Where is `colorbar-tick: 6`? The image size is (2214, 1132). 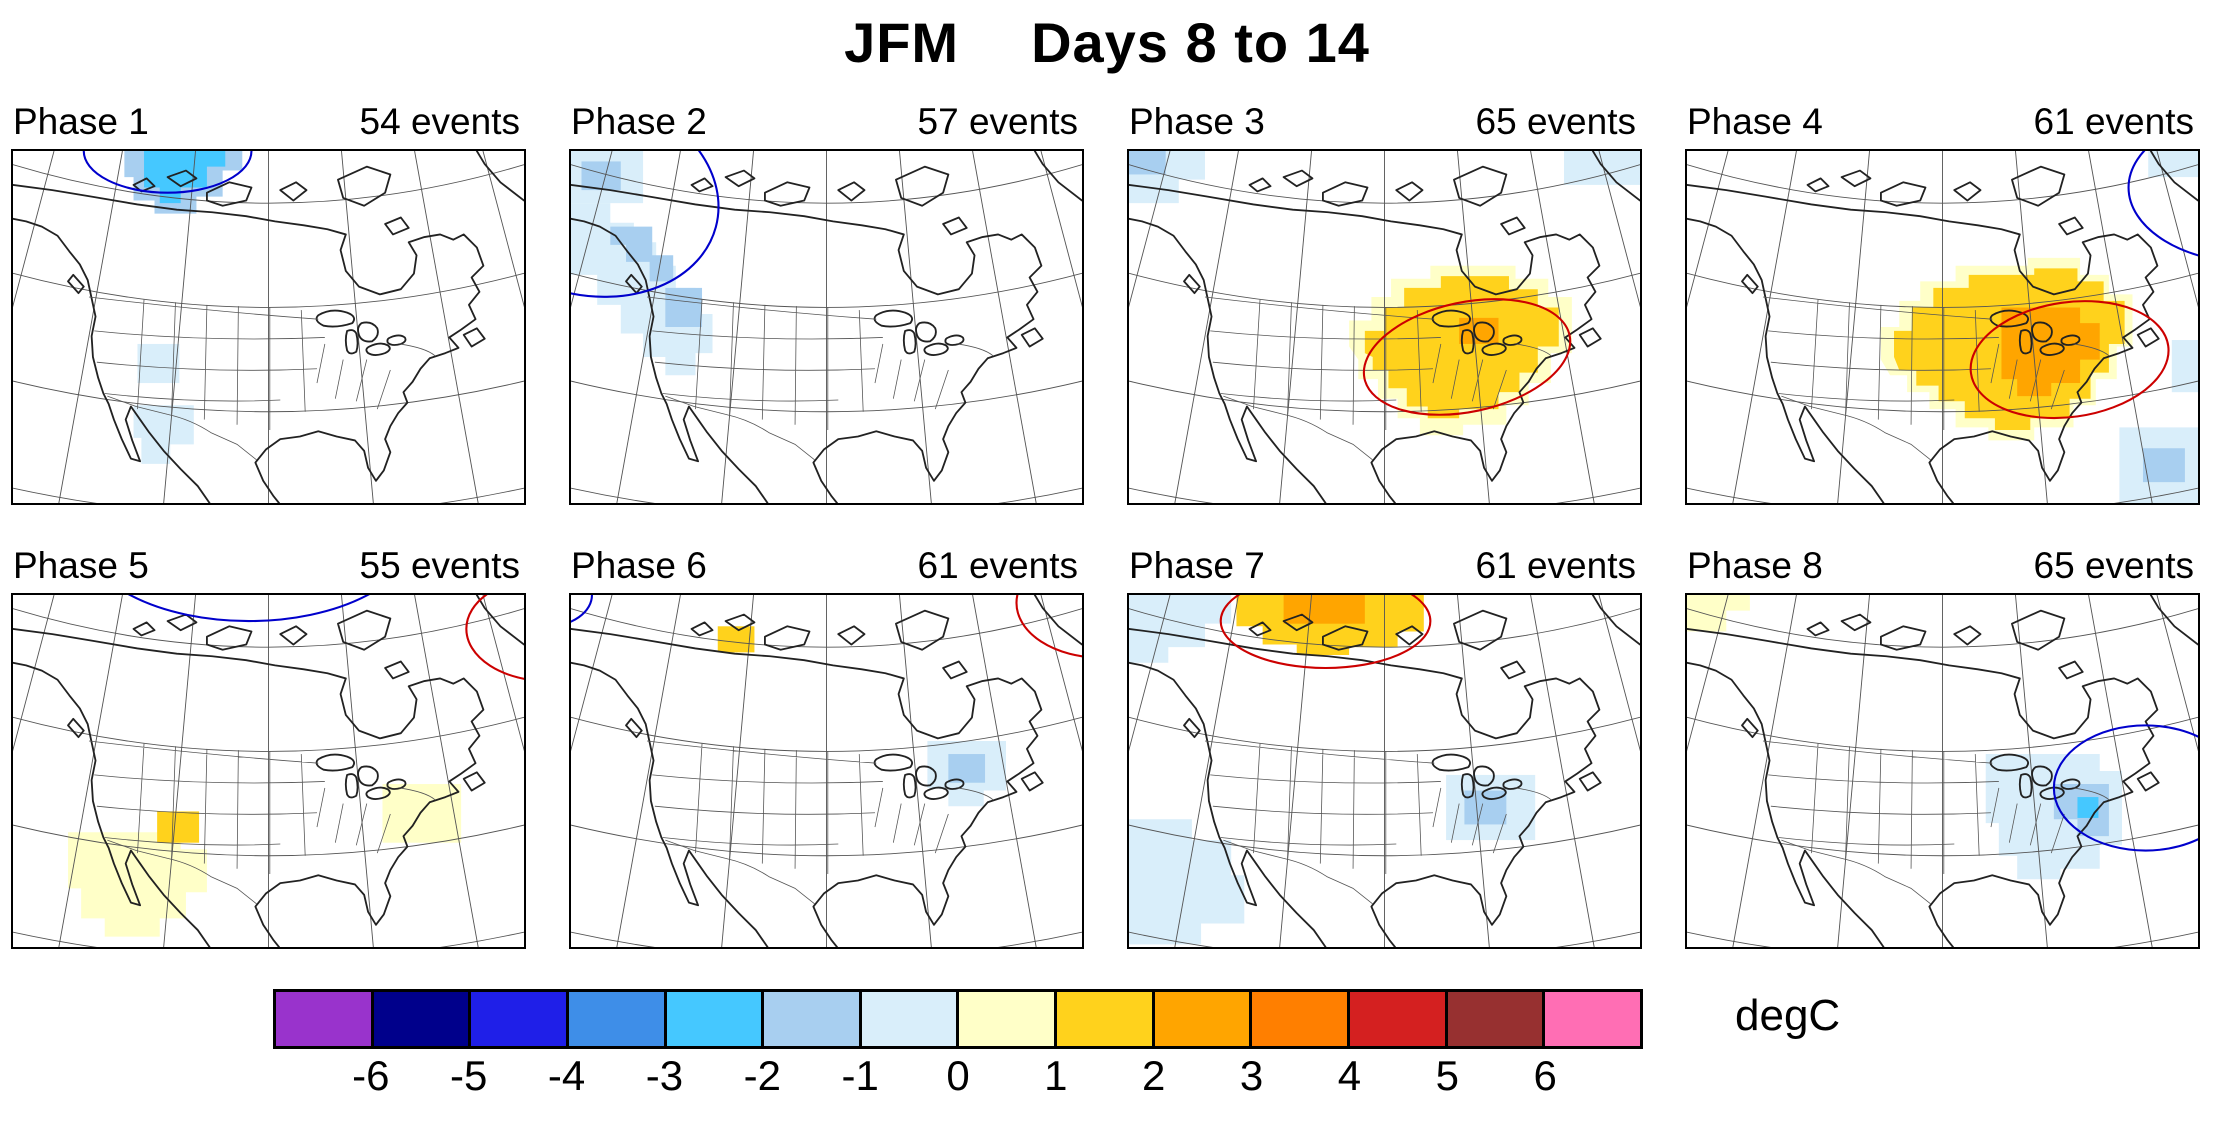
colorbar-tick: 6 is located at coordinates (1545, 1075).